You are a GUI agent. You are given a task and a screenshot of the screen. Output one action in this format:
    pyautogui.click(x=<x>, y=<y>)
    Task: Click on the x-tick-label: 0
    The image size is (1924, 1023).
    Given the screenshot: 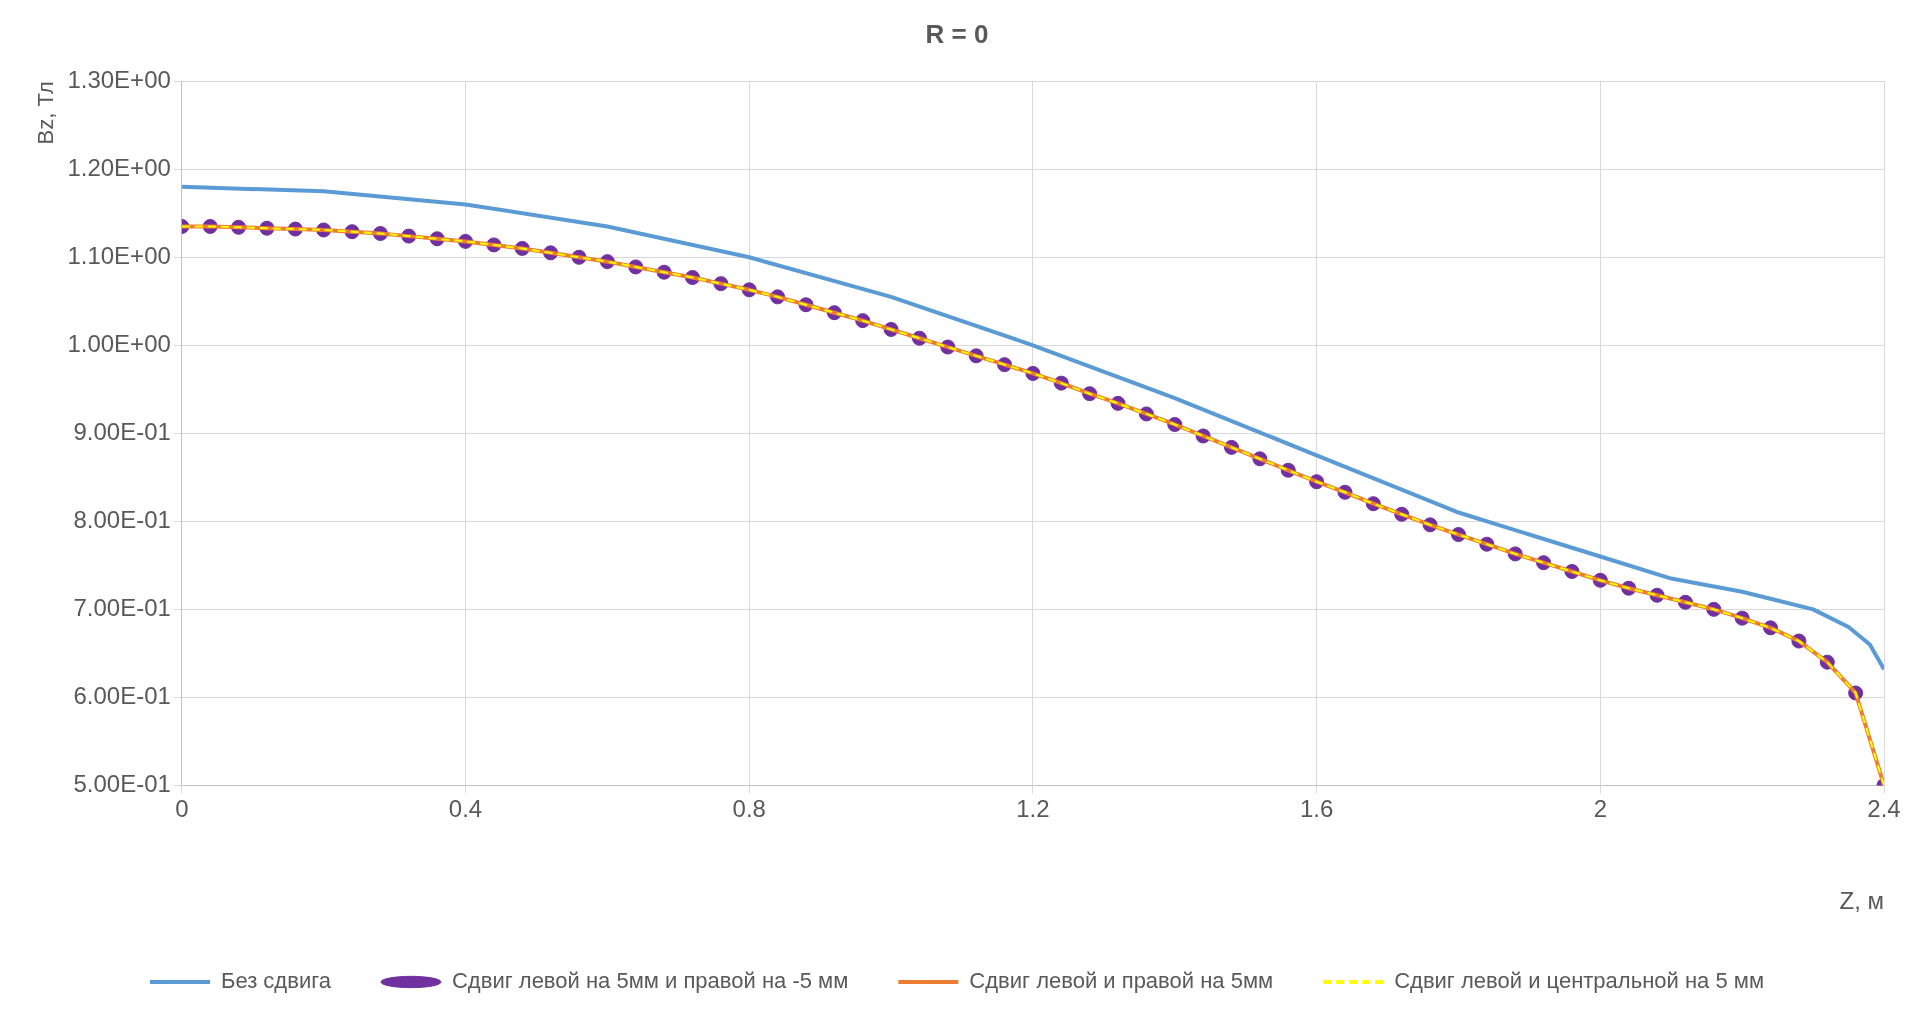 What is the action you would take?
    pyautogui.click(x=182, y=809)
    